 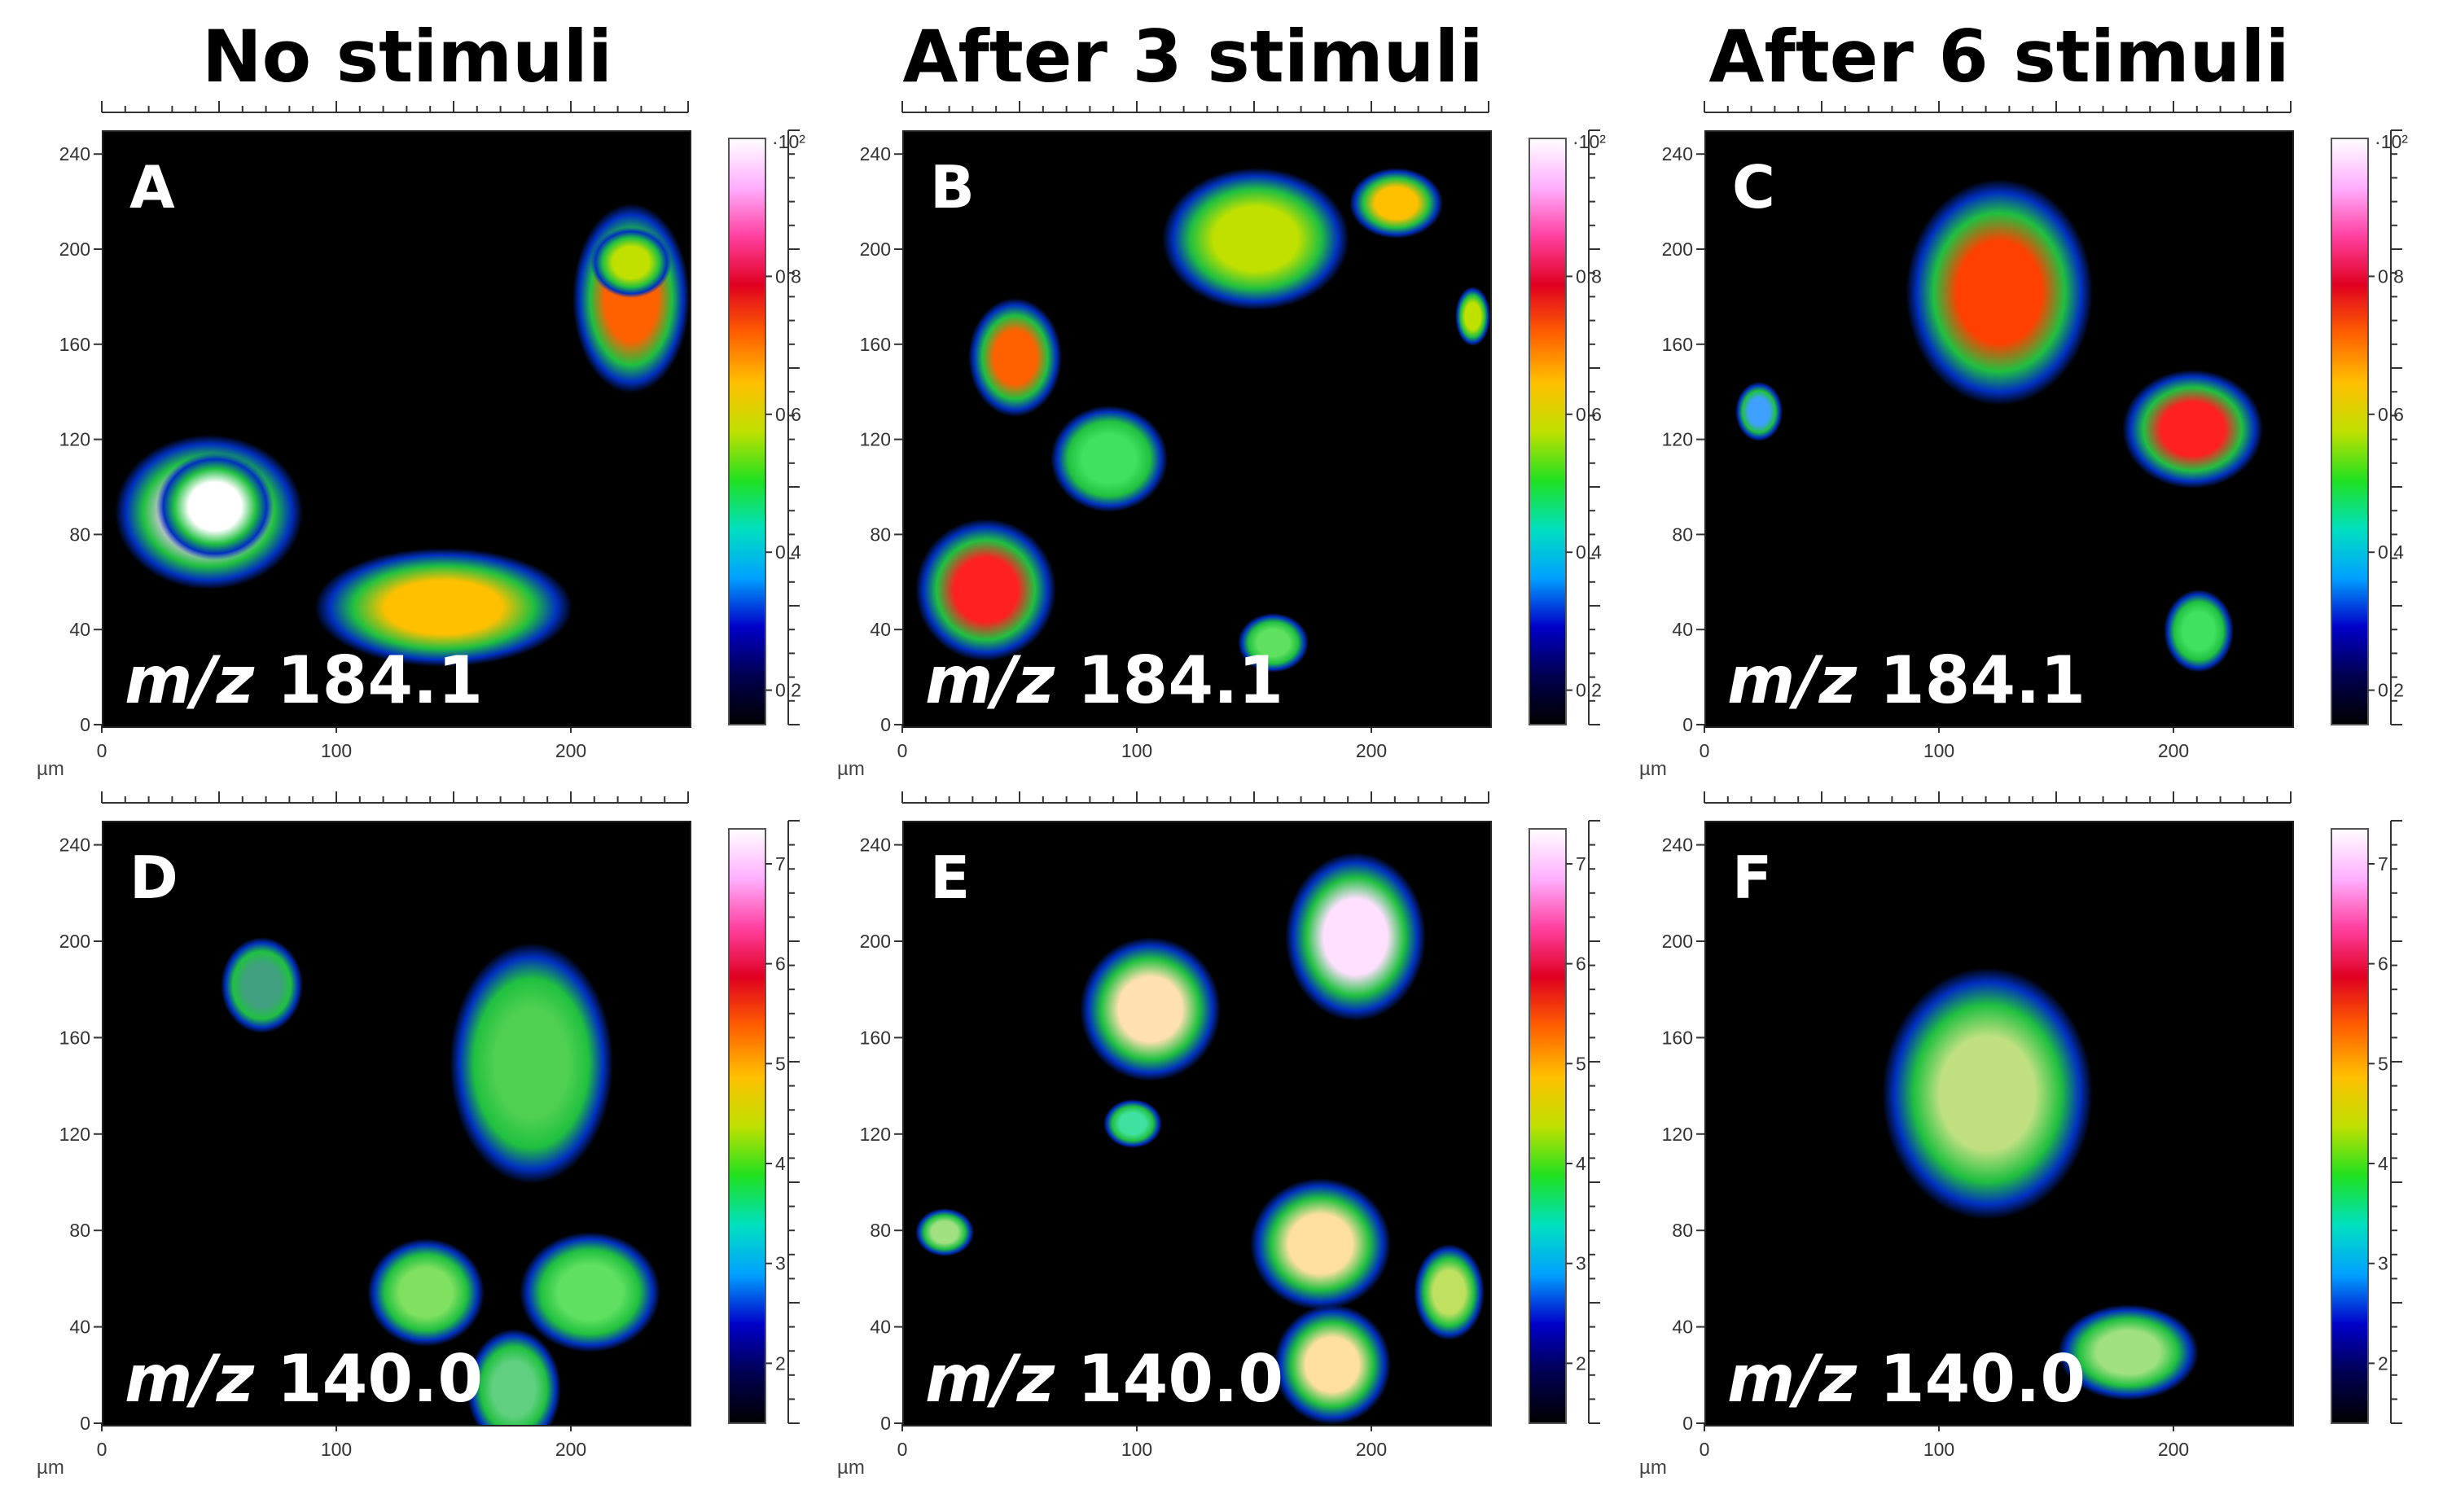 What do you see at coordinates (1193, 57) in the screenshot?
I see `column-title-after-3-stimuli: After 3 stimuli` at bounding box center [1193, 57].